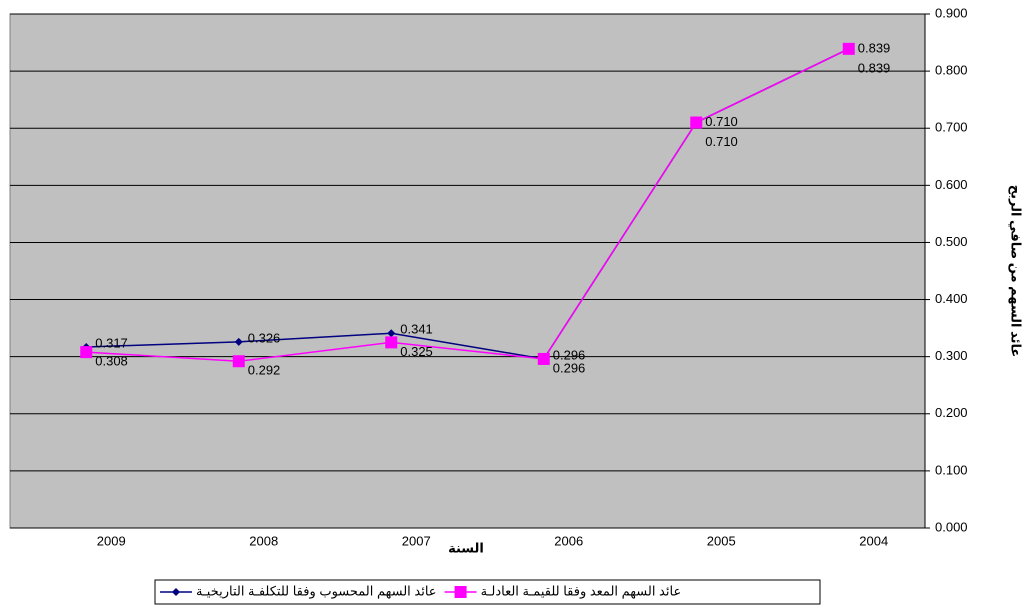  What do you see at coordinates (581, 591) in the screenshot?
I see `legend-label: عائد السهم المعد وفقا للقيمـة العادلـة` at bounding box center [581, 591].